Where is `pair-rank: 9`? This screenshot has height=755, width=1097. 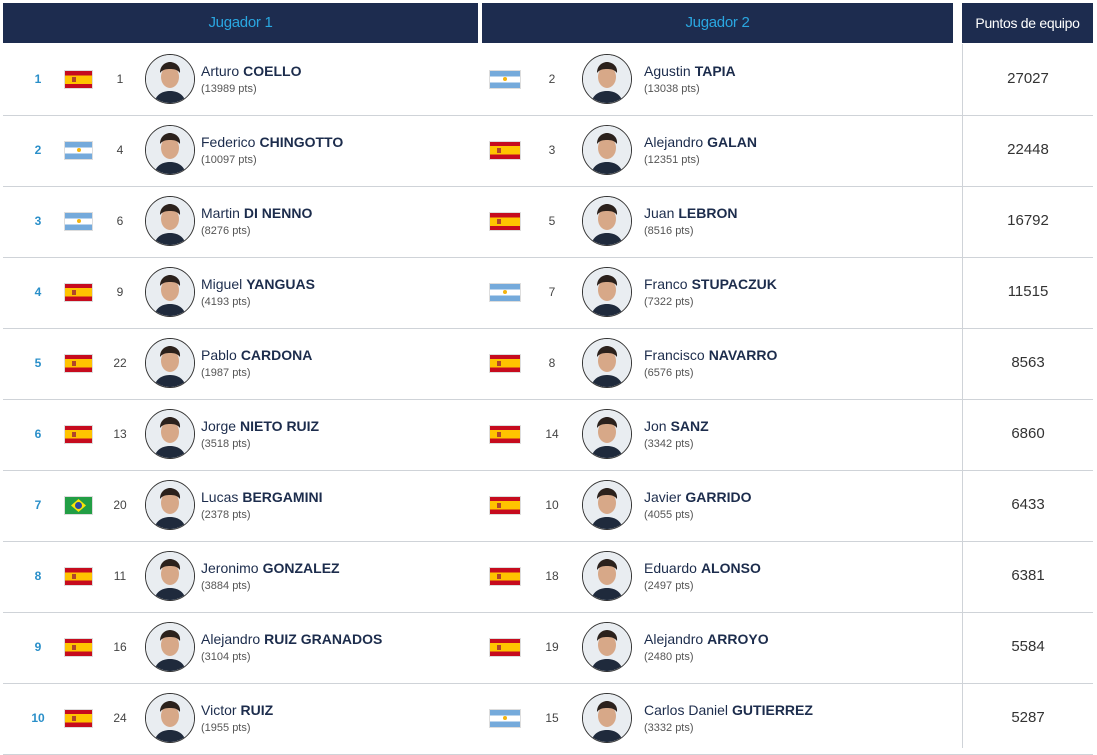 pair-rank: 9 is located at coordinates (38, 647).